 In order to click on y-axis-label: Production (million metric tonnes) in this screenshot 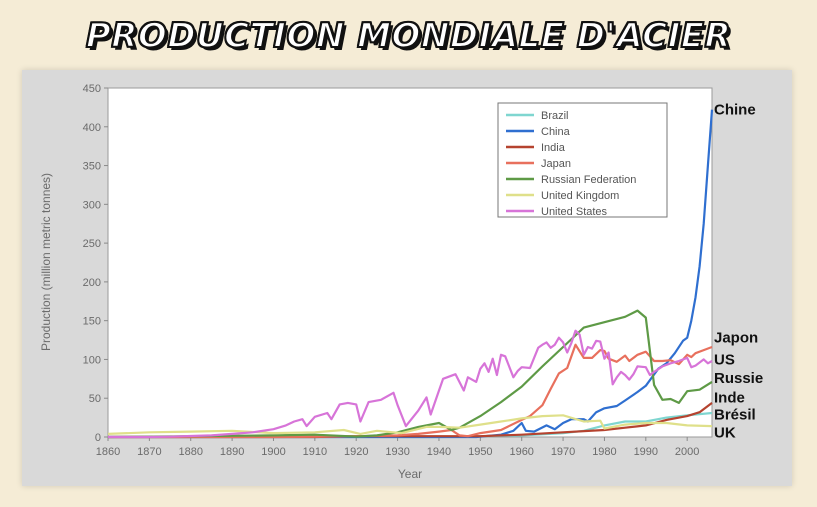, I will do `click(46, 262)`.